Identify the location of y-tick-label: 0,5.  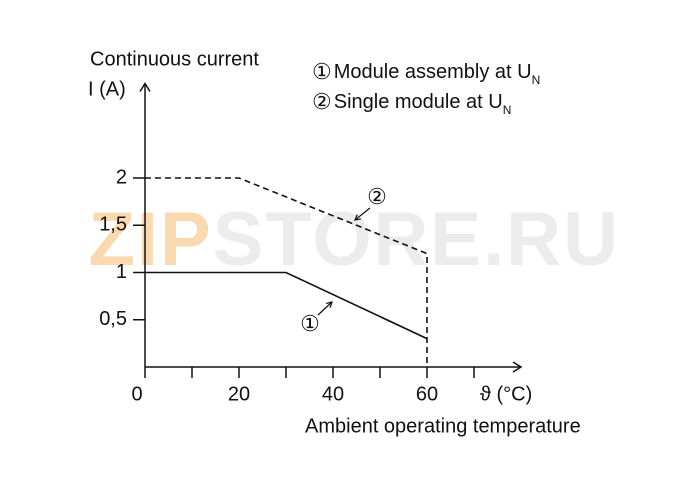
(113, 319).